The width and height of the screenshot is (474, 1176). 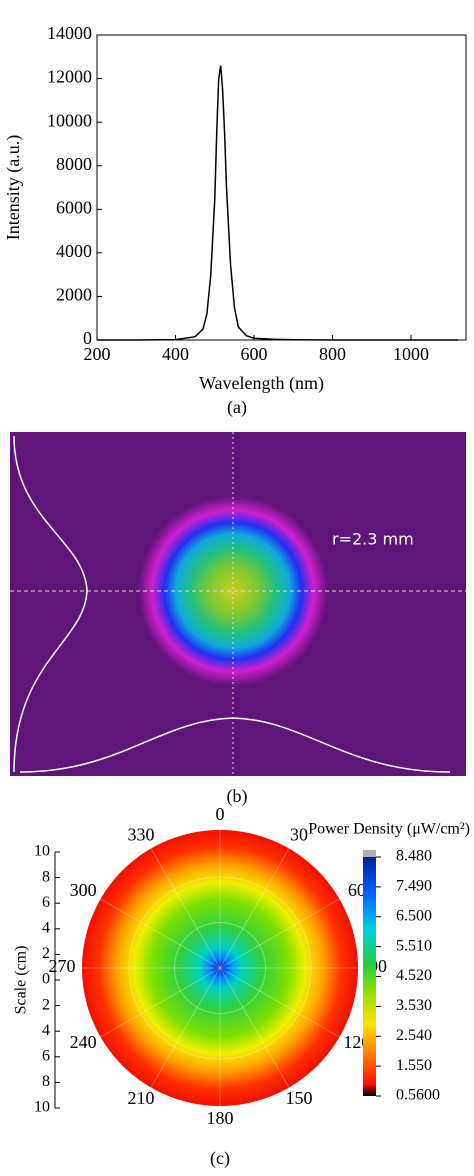 What do you see at coordinates (254, 354) in the screenshot?
I see `x-tick-label: 600` at bounding box center [254, 354].